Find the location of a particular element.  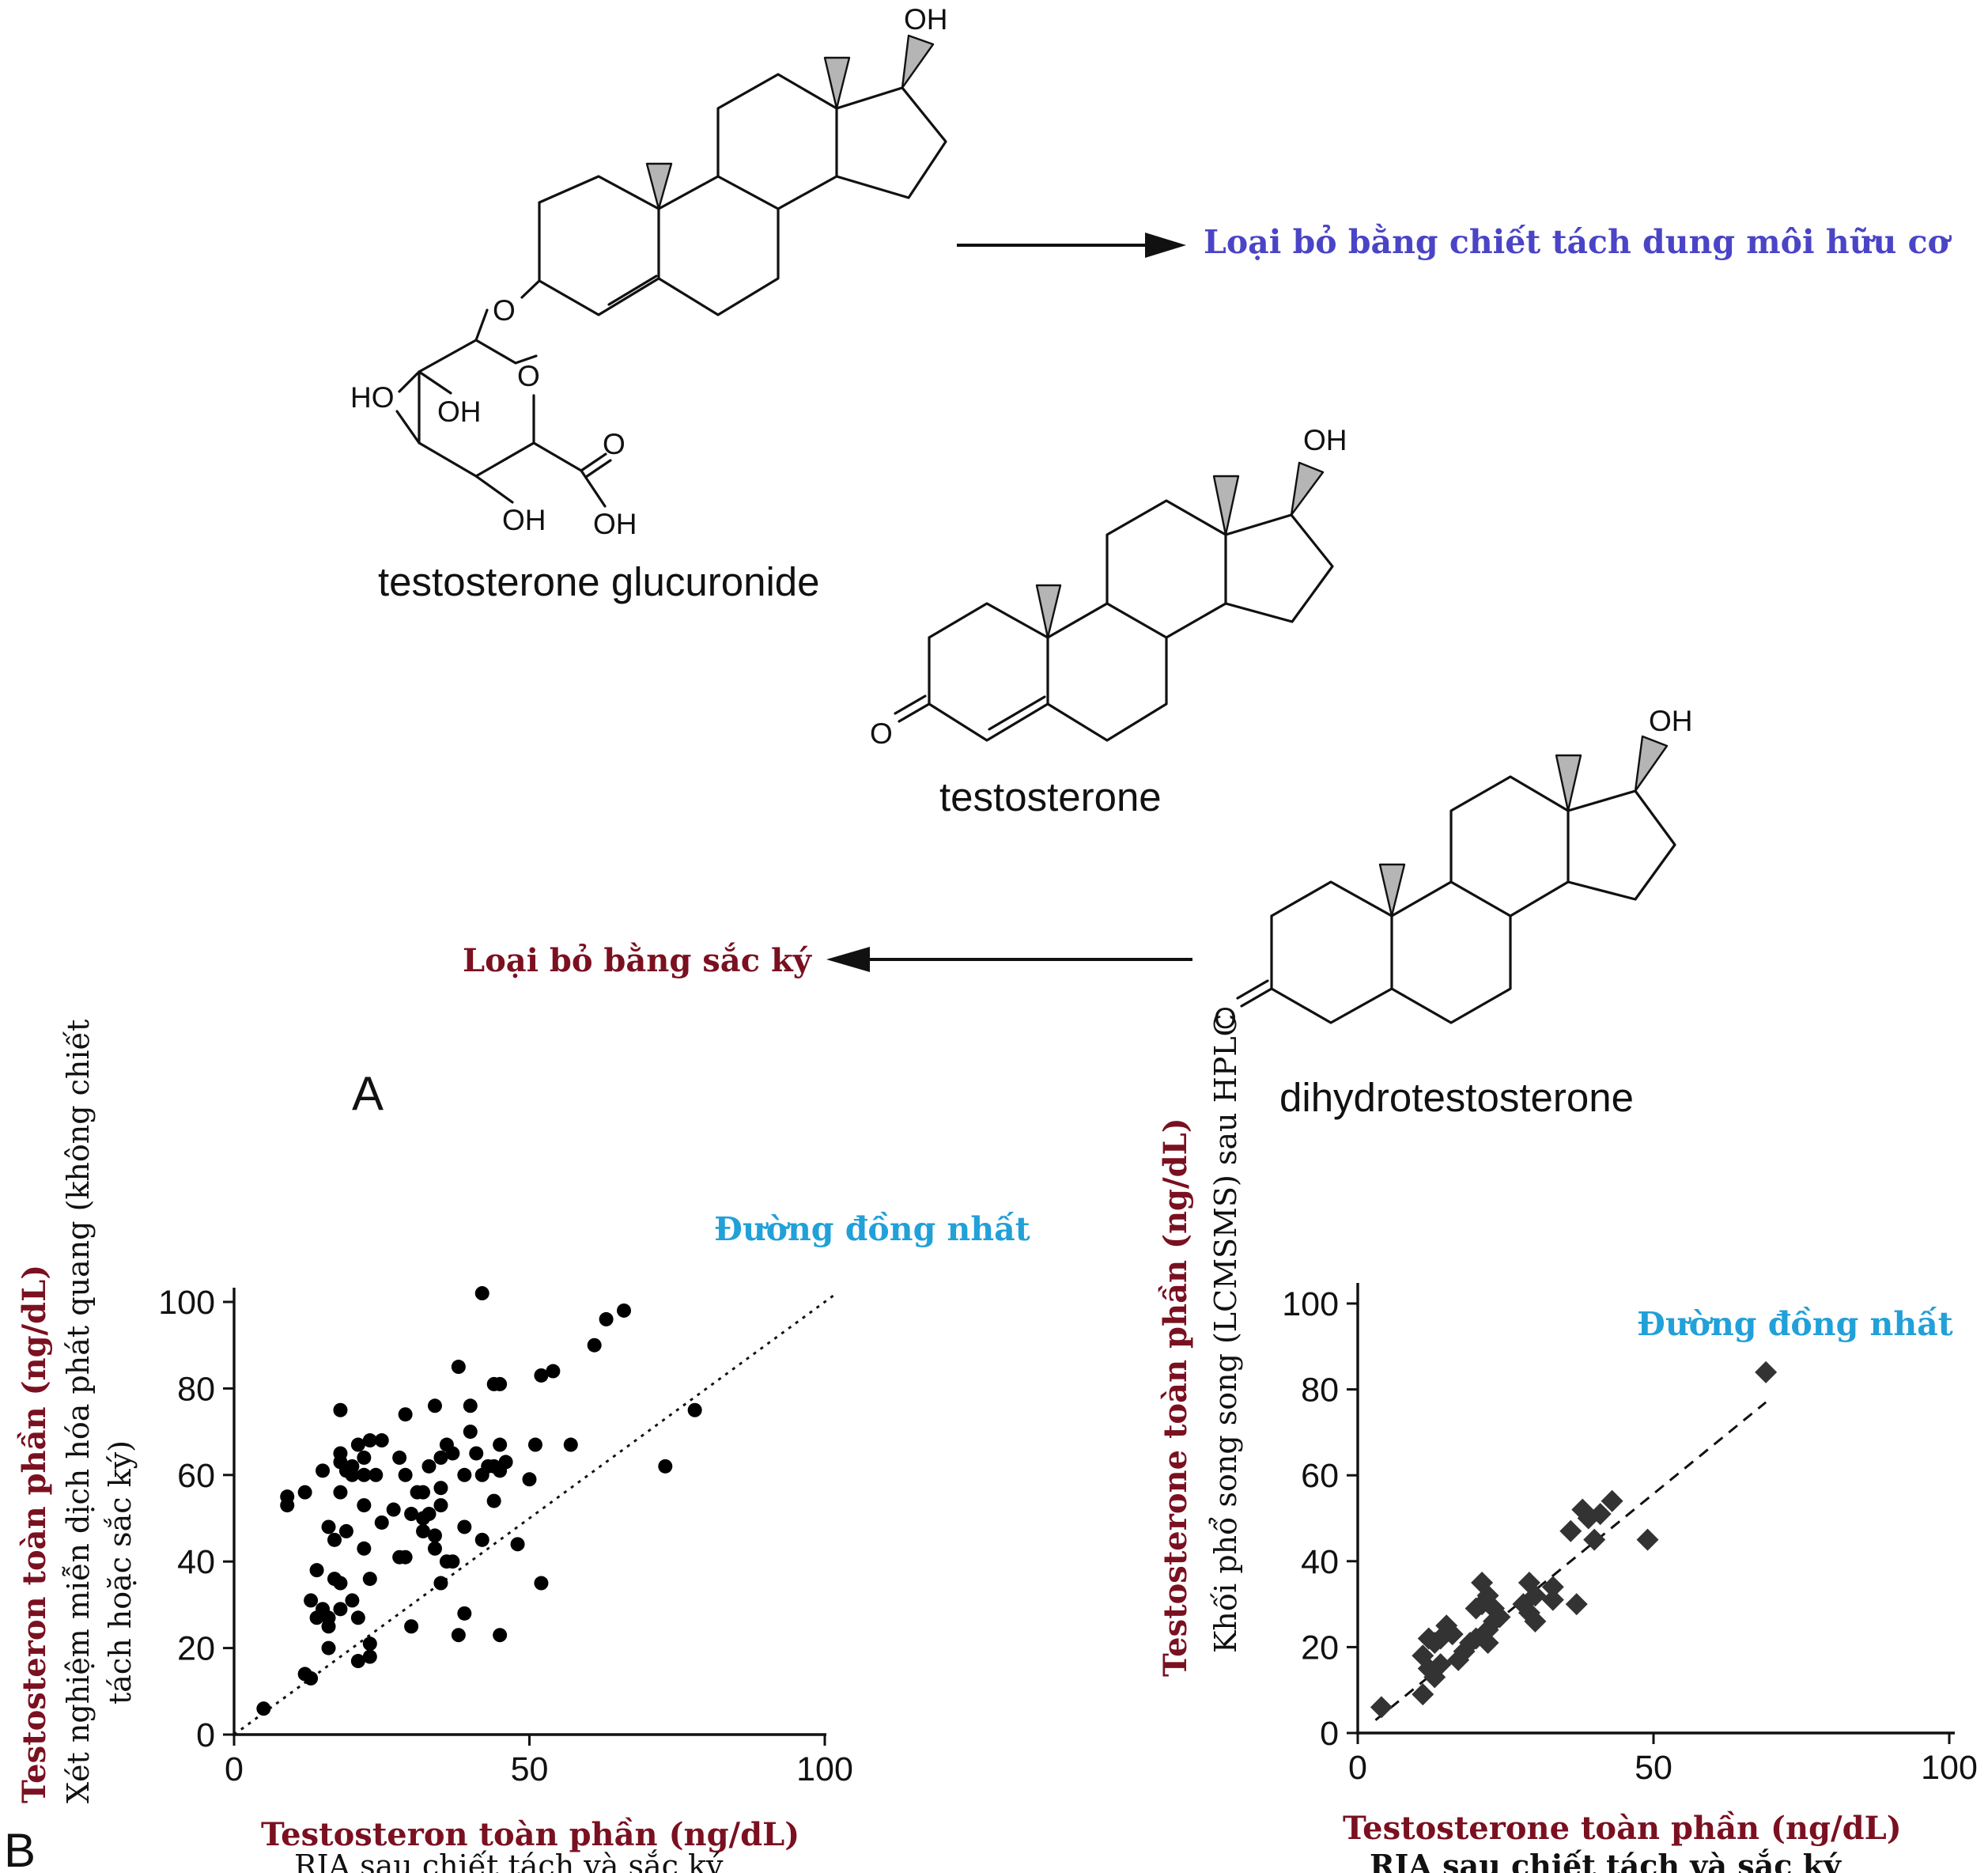

y-tick-label: 0 is located at coordinates (1329, 1734).